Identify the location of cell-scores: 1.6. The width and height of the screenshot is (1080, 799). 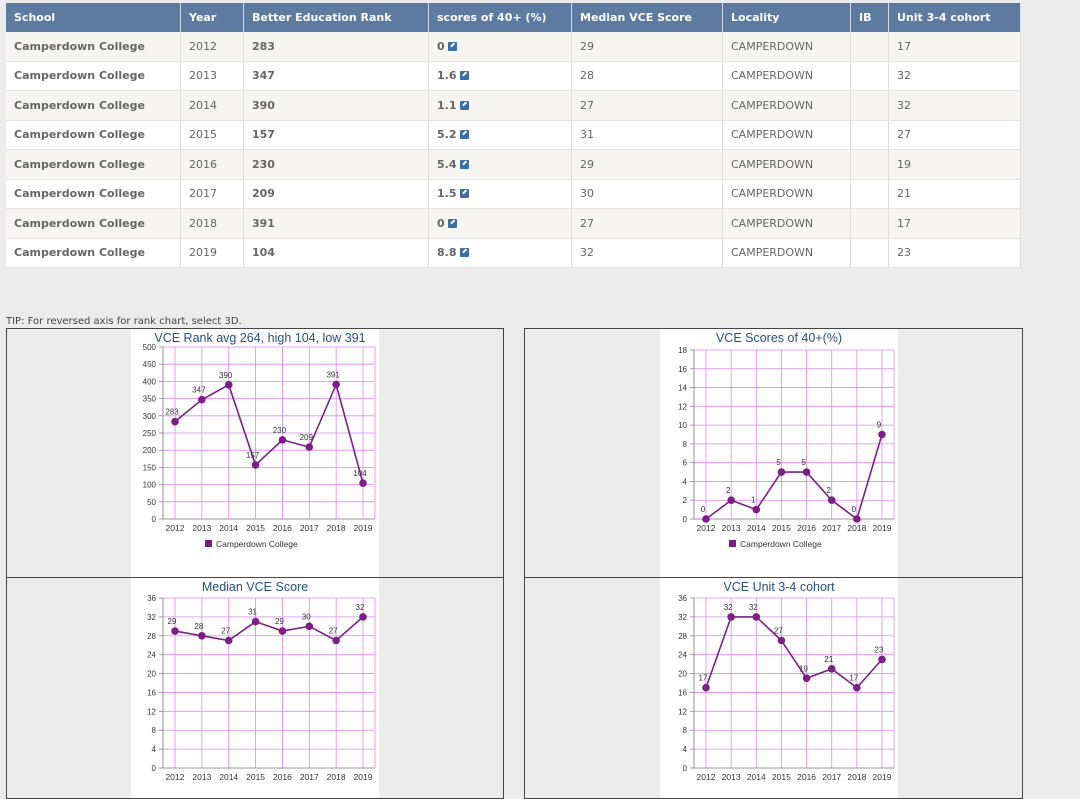
(500, 76).